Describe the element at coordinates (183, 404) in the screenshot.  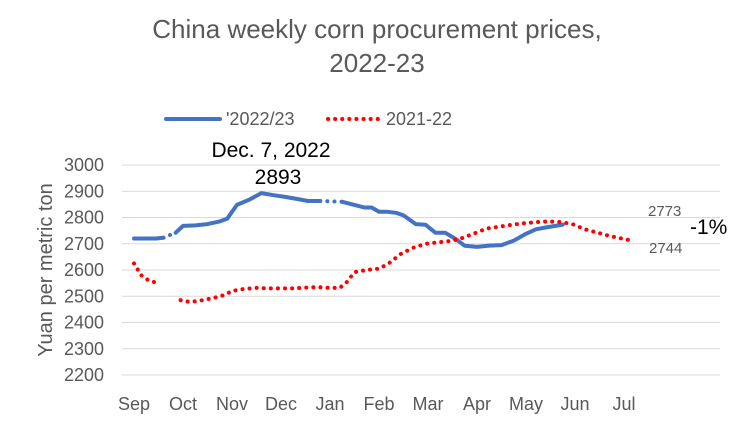
I see `x-tick-label: Oct` at that location.